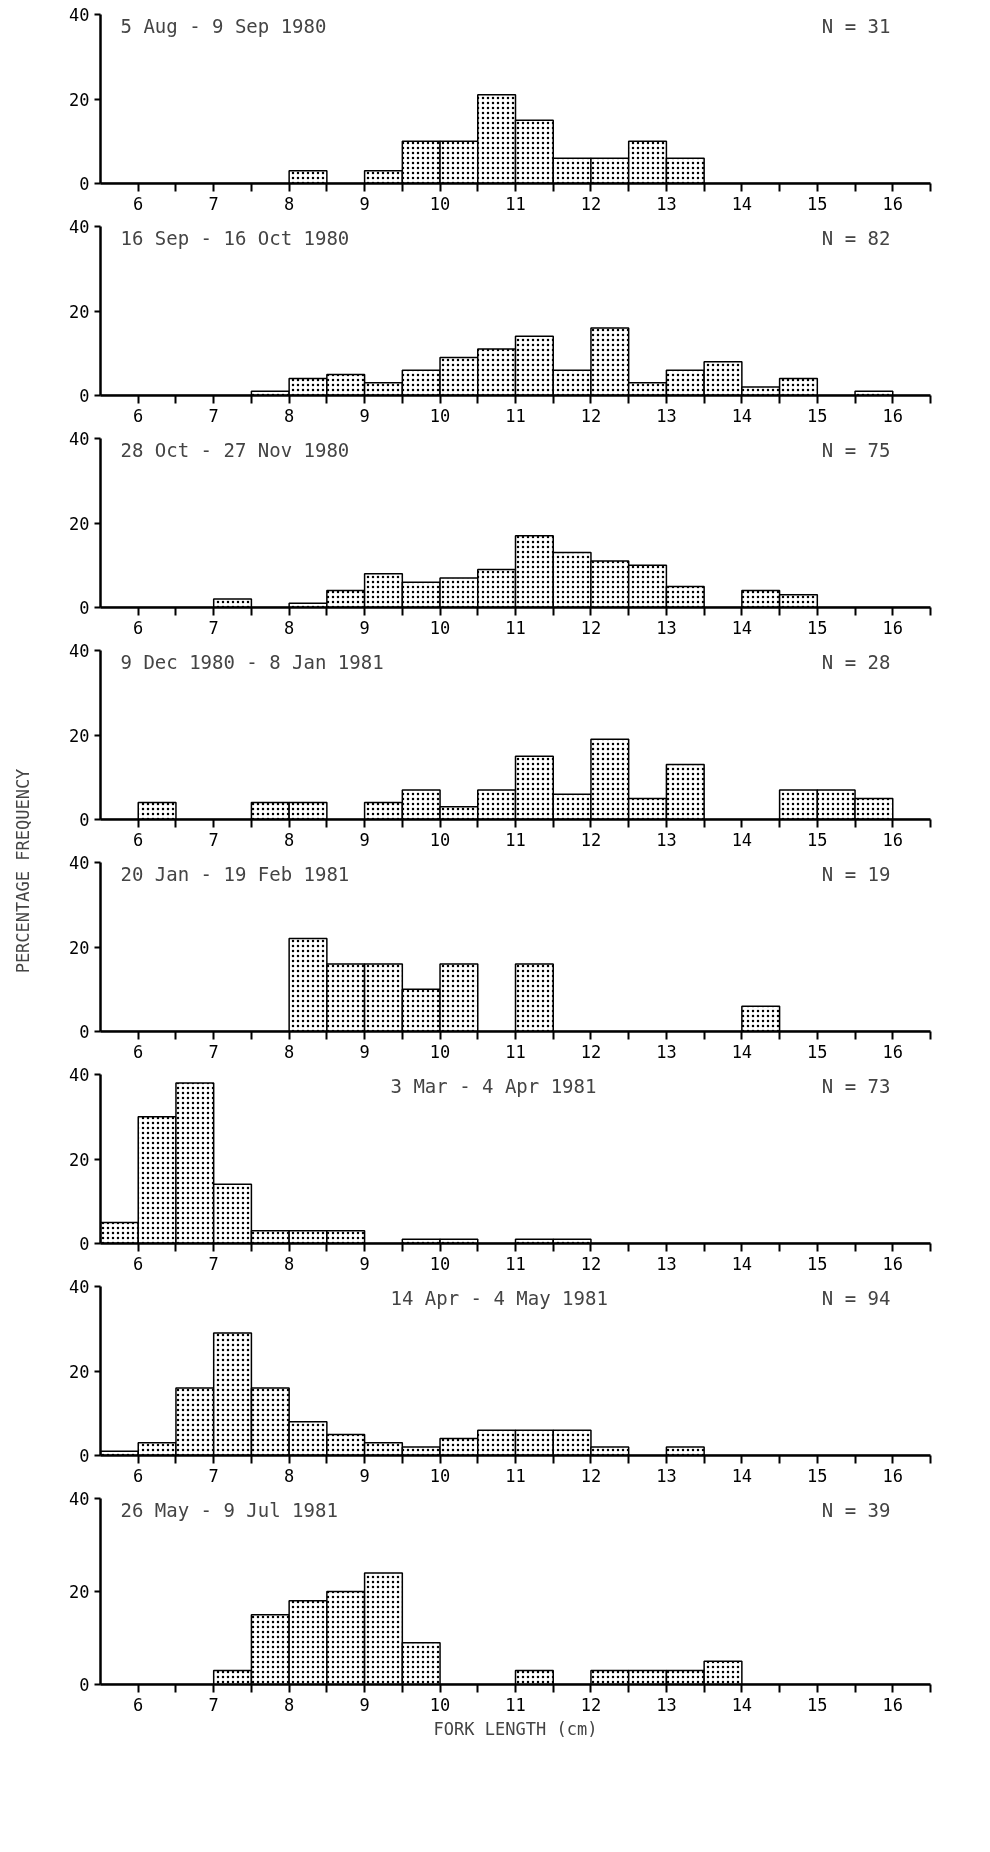 The image size is (990, 1852). I want to click on chart-title: 26 May - 9 Jul 1981, so click(229, 1509).